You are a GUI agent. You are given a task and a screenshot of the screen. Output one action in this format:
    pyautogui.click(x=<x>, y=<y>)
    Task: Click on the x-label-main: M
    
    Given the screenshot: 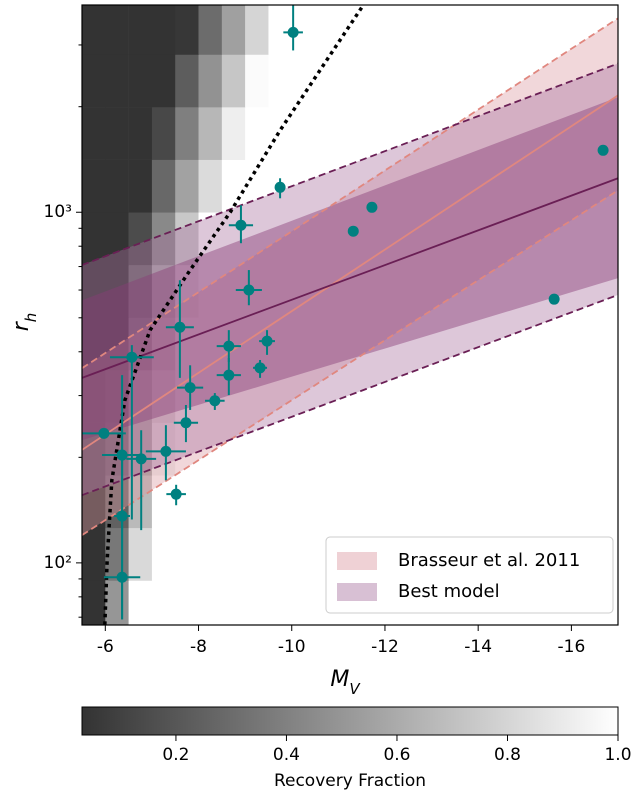 What is the action you would take?
    pyautogui.click(x=339, y=679)
    